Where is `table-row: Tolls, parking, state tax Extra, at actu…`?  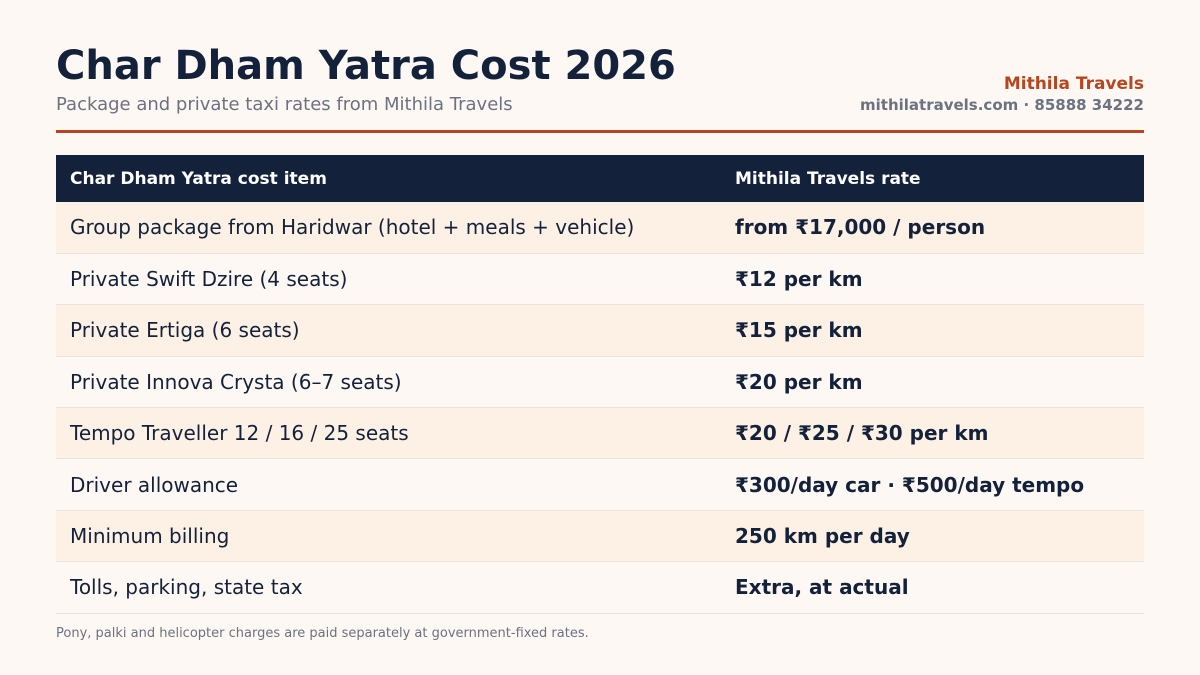 table-row: Tolls, parking, state tax Extra, at actu… is located at coordinates (600, 587).